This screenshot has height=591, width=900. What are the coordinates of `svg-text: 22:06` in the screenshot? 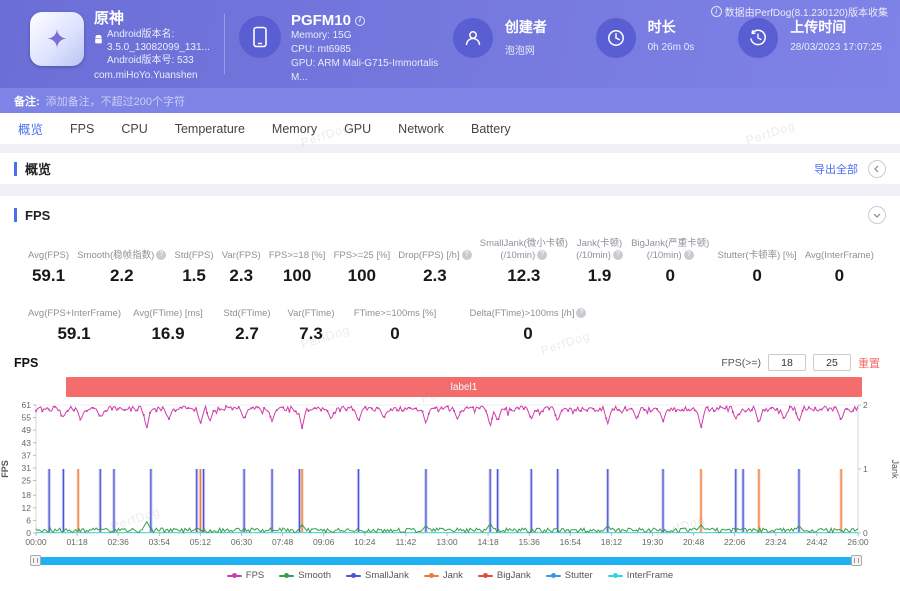 It's located at (735, 542).